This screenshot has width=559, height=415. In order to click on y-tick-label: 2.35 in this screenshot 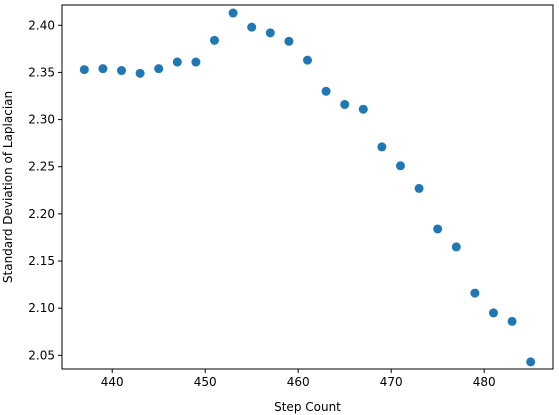, I will do `click(41, 72)`.